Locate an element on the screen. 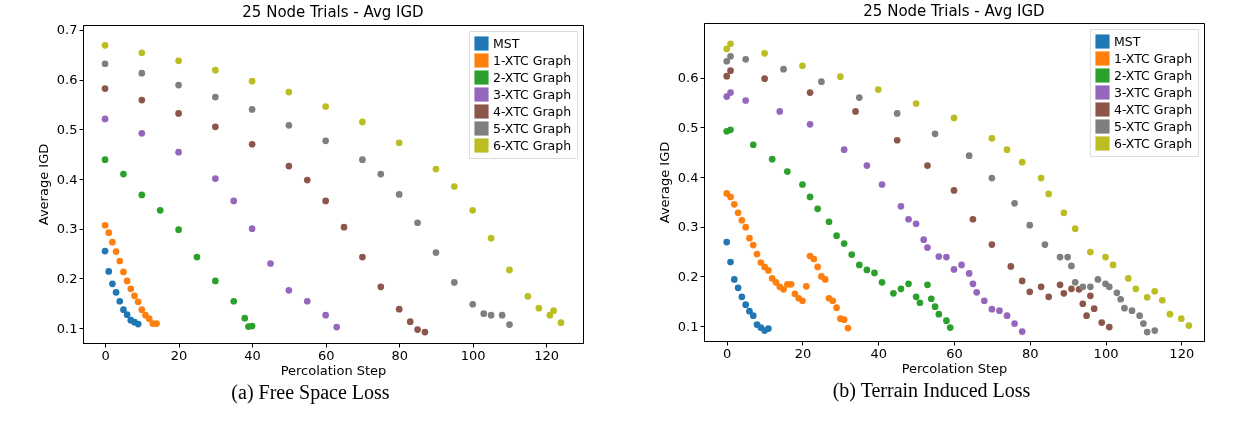 The height and width of the screenshot is (432, 1243). y-tick-label: 0.4 is located at coordinates (66, 179).